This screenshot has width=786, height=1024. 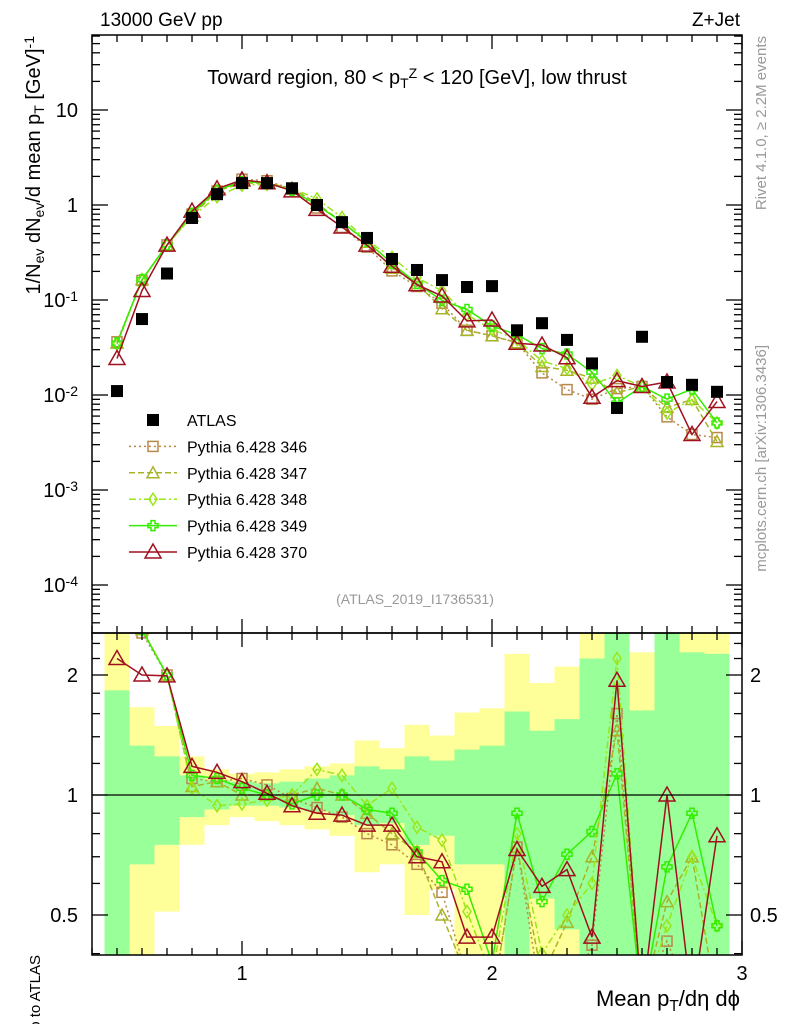 I want to click on ratio-tick-label-right: 0.5, so click(x=764, y=916).